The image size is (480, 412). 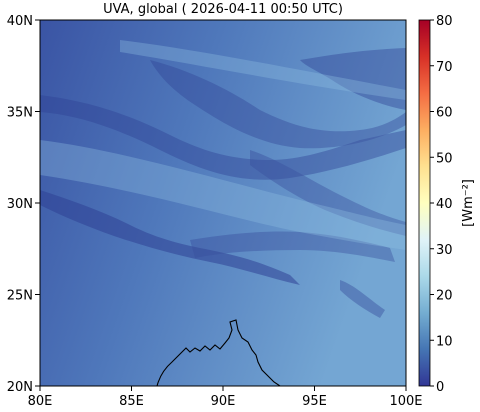 I want to click on colorbar-tick-label: 70, so click(x=444, y=67).